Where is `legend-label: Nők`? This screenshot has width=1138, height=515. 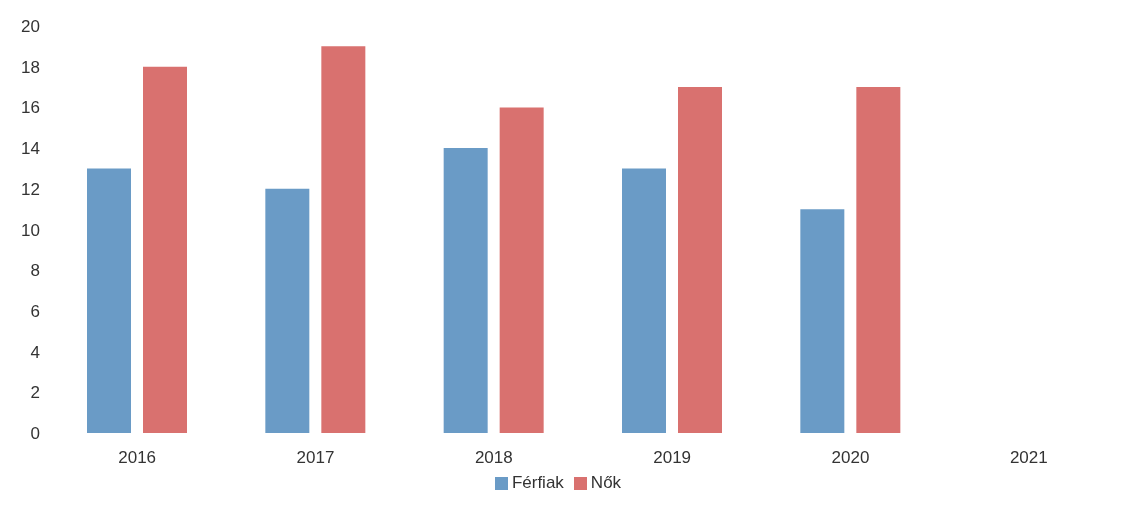
legend-label: Nők is located at coordinates (606, 482).